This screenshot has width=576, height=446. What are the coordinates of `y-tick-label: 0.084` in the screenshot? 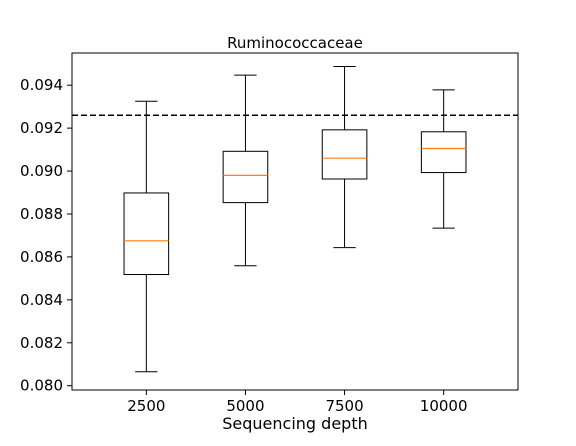 It's located at (41, 300).